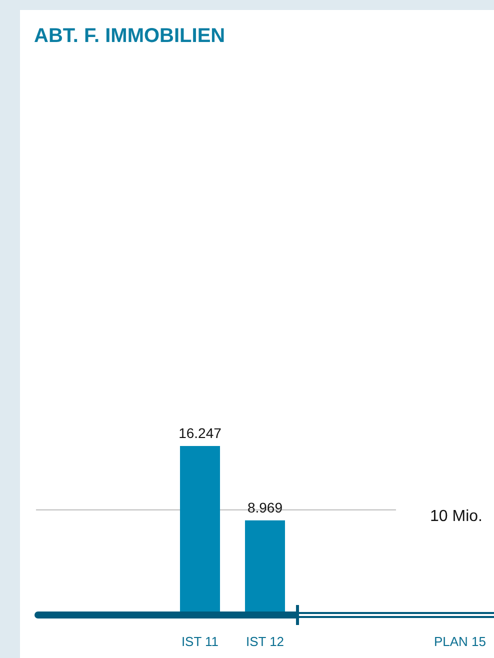 The image size is (494, 658). Describe the element at coordinates (265, 641) in the screenshot. I see `x-tick-label: IST 12` at that location.